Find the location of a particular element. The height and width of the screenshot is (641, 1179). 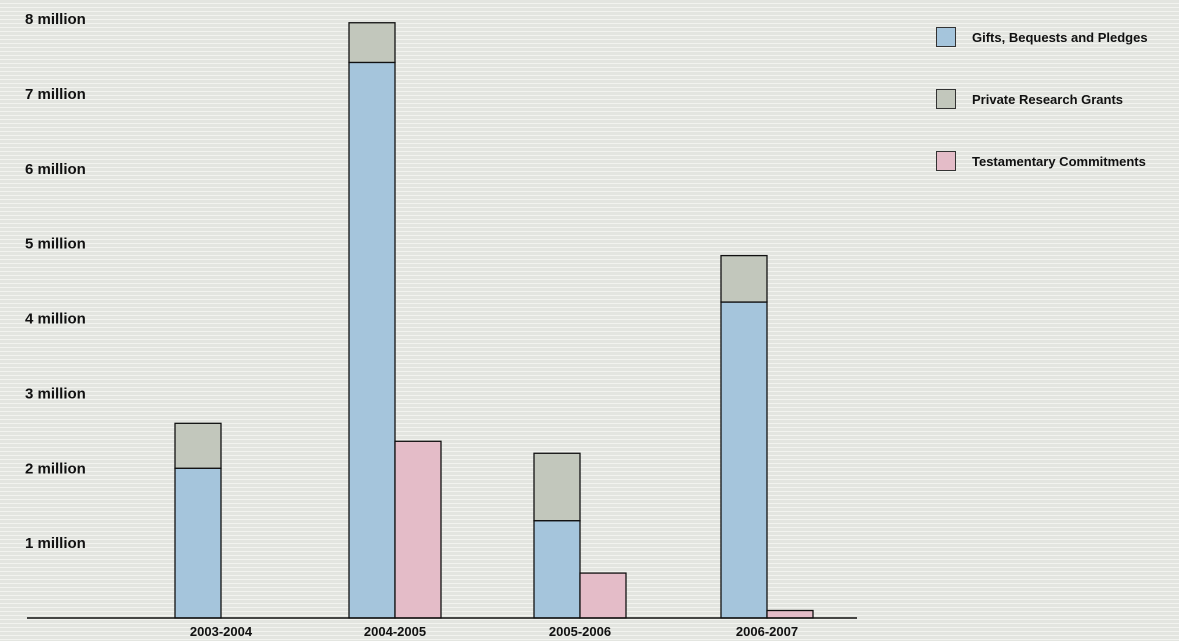

y-tick-label: 2 million is located at coordinates (55, 468).